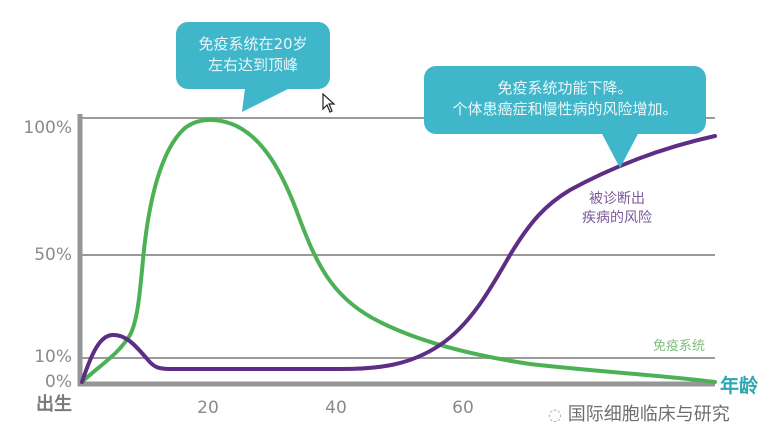 This screenshot has height=445, width=780. I want to click on x-axis-title: 年龄, so click(739, 386).